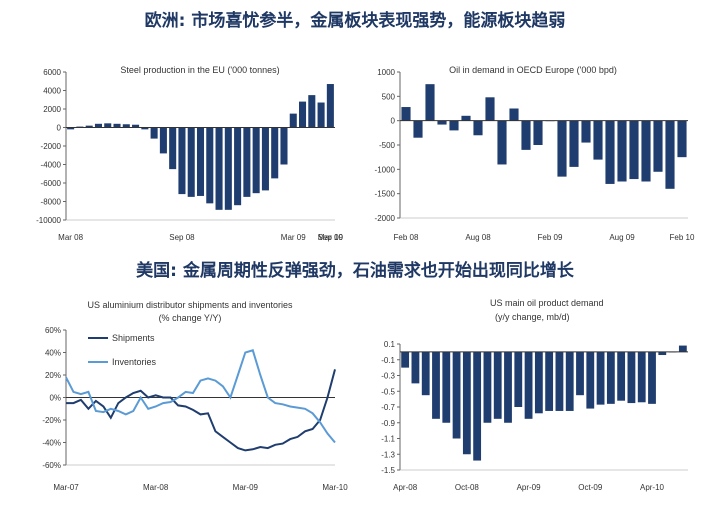 Image resolution: width=710 pixels, height=530 pixels. Describe the element at coordinates (532, 317) in the screenshot. I see `chart-subtitle: (y/y change, mb/d)` at that location.